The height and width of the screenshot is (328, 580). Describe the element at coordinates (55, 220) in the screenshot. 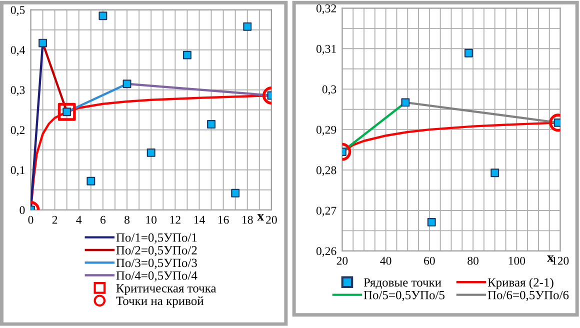

I see `x-tick-label: 2` at that location.